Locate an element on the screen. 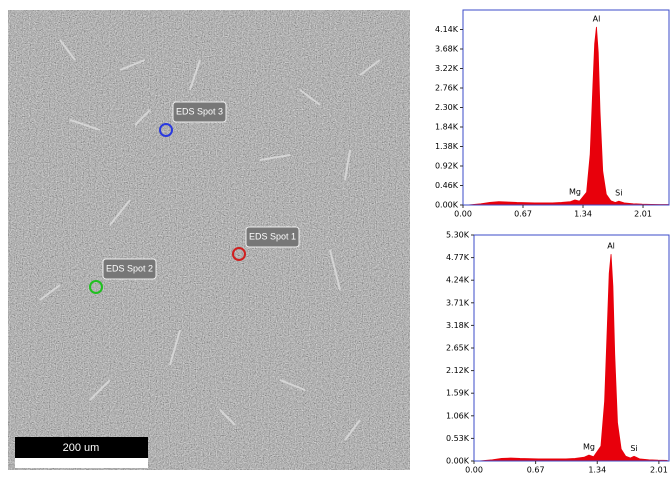  y-tick-label: 1.84K is located at coordinates (447, 127).